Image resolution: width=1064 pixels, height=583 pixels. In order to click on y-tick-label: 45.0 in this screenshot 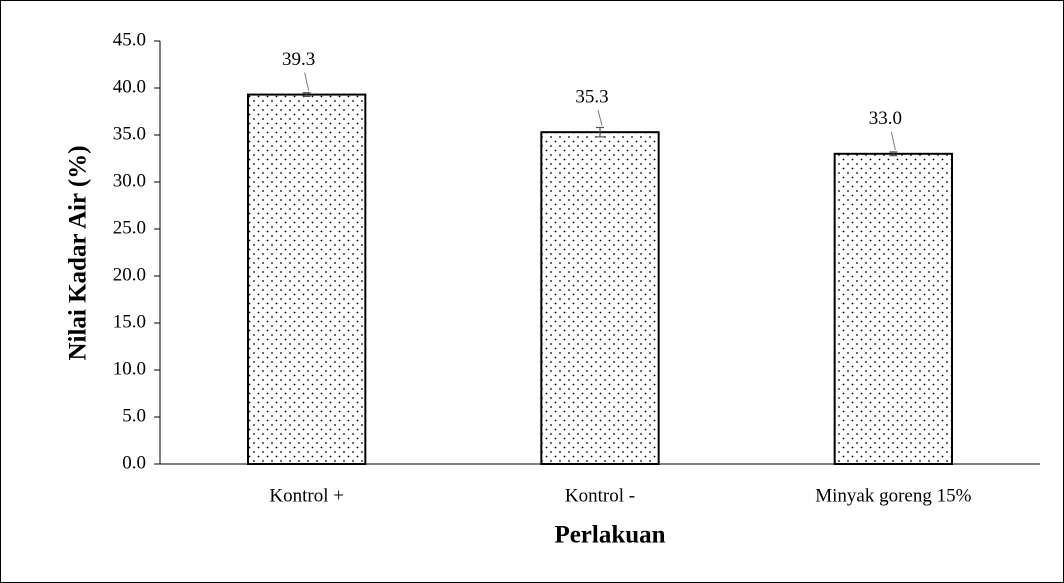, I will do `click(129, 39)`.